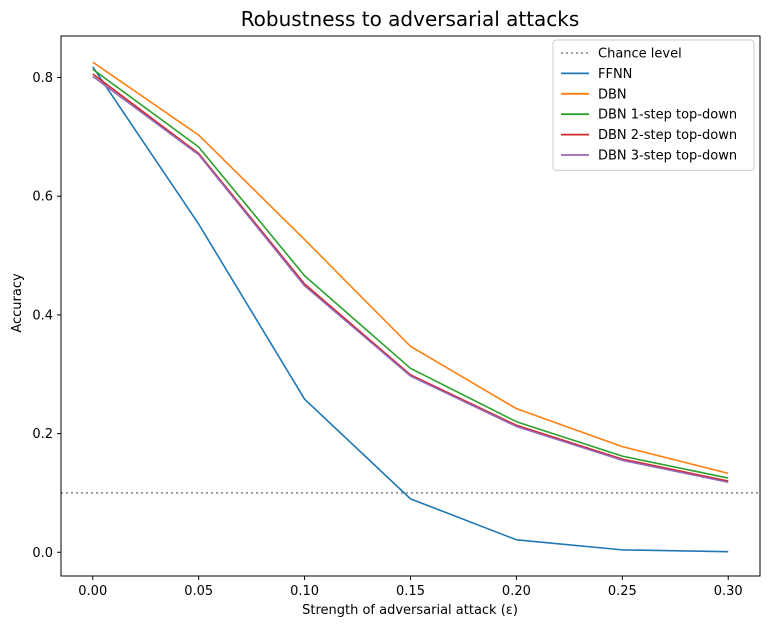 This screenshot has height=630, width=768. What do you see at coordinates (17, 303) in the screenshot?
I see `y-axis-label: Accuracy` at bounding box center [17, 303].